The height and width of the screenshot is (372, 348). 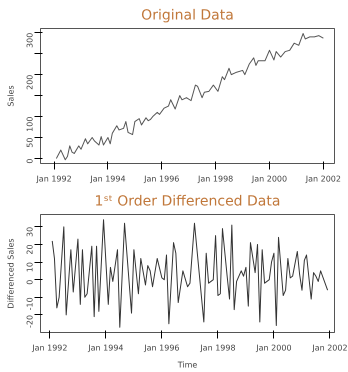 I want to click on y-axis-title: Sales, so click(x=11, y=96).